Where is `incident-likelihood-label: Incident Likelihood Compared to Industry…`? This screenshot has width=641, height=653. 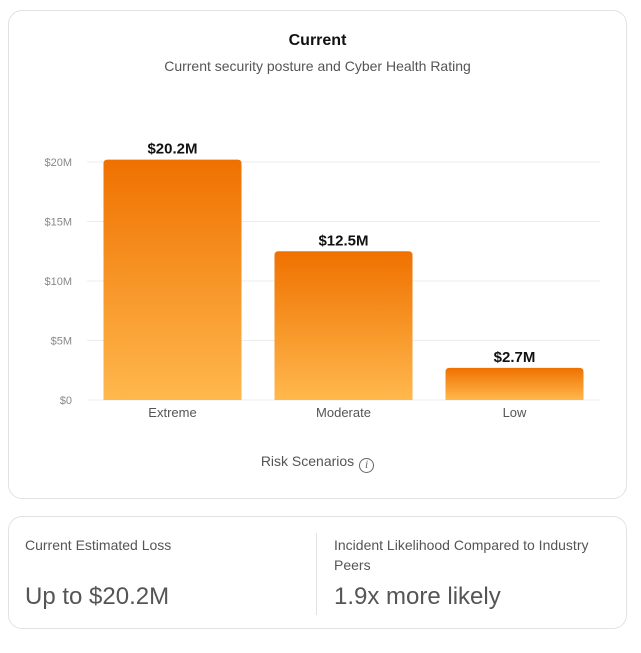 incident-likelihood-label: Incident Likelihood Compared to Industry… is located at coordinates (461, 555).